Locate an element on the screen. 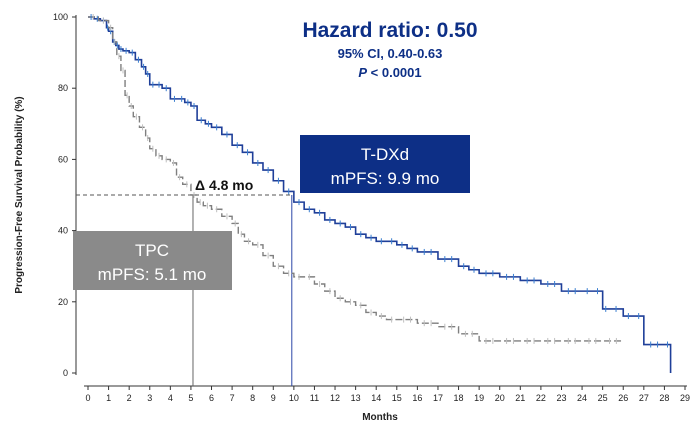  hazard-ratio-prefix: Hazard ratio is located at coordinates (362, 30).